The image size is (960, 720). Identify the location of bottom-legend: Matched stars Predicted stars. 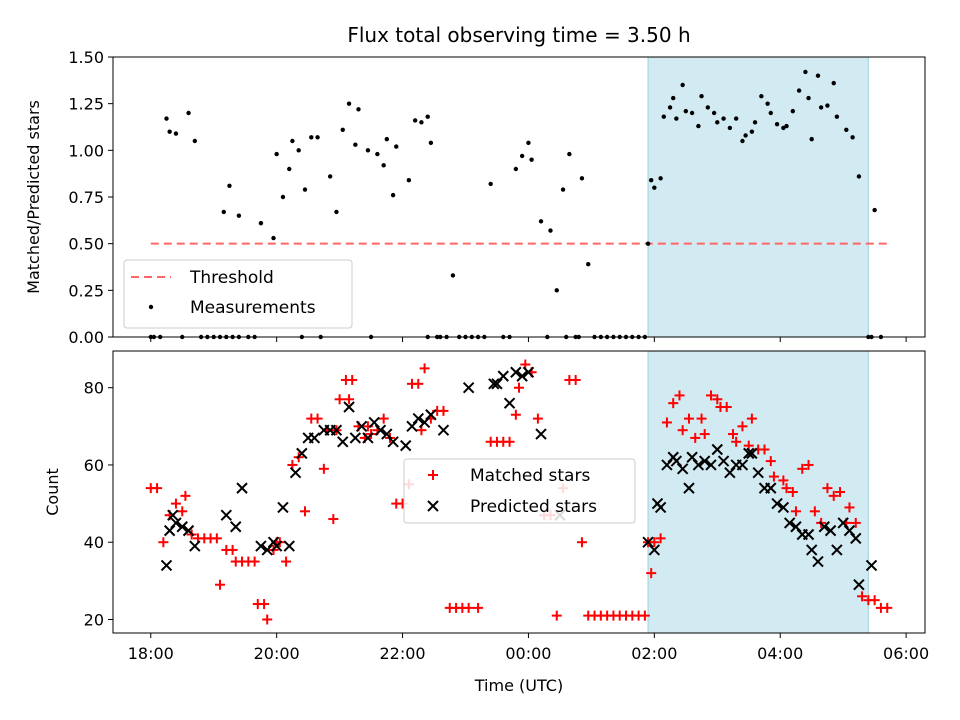
(519, 491).